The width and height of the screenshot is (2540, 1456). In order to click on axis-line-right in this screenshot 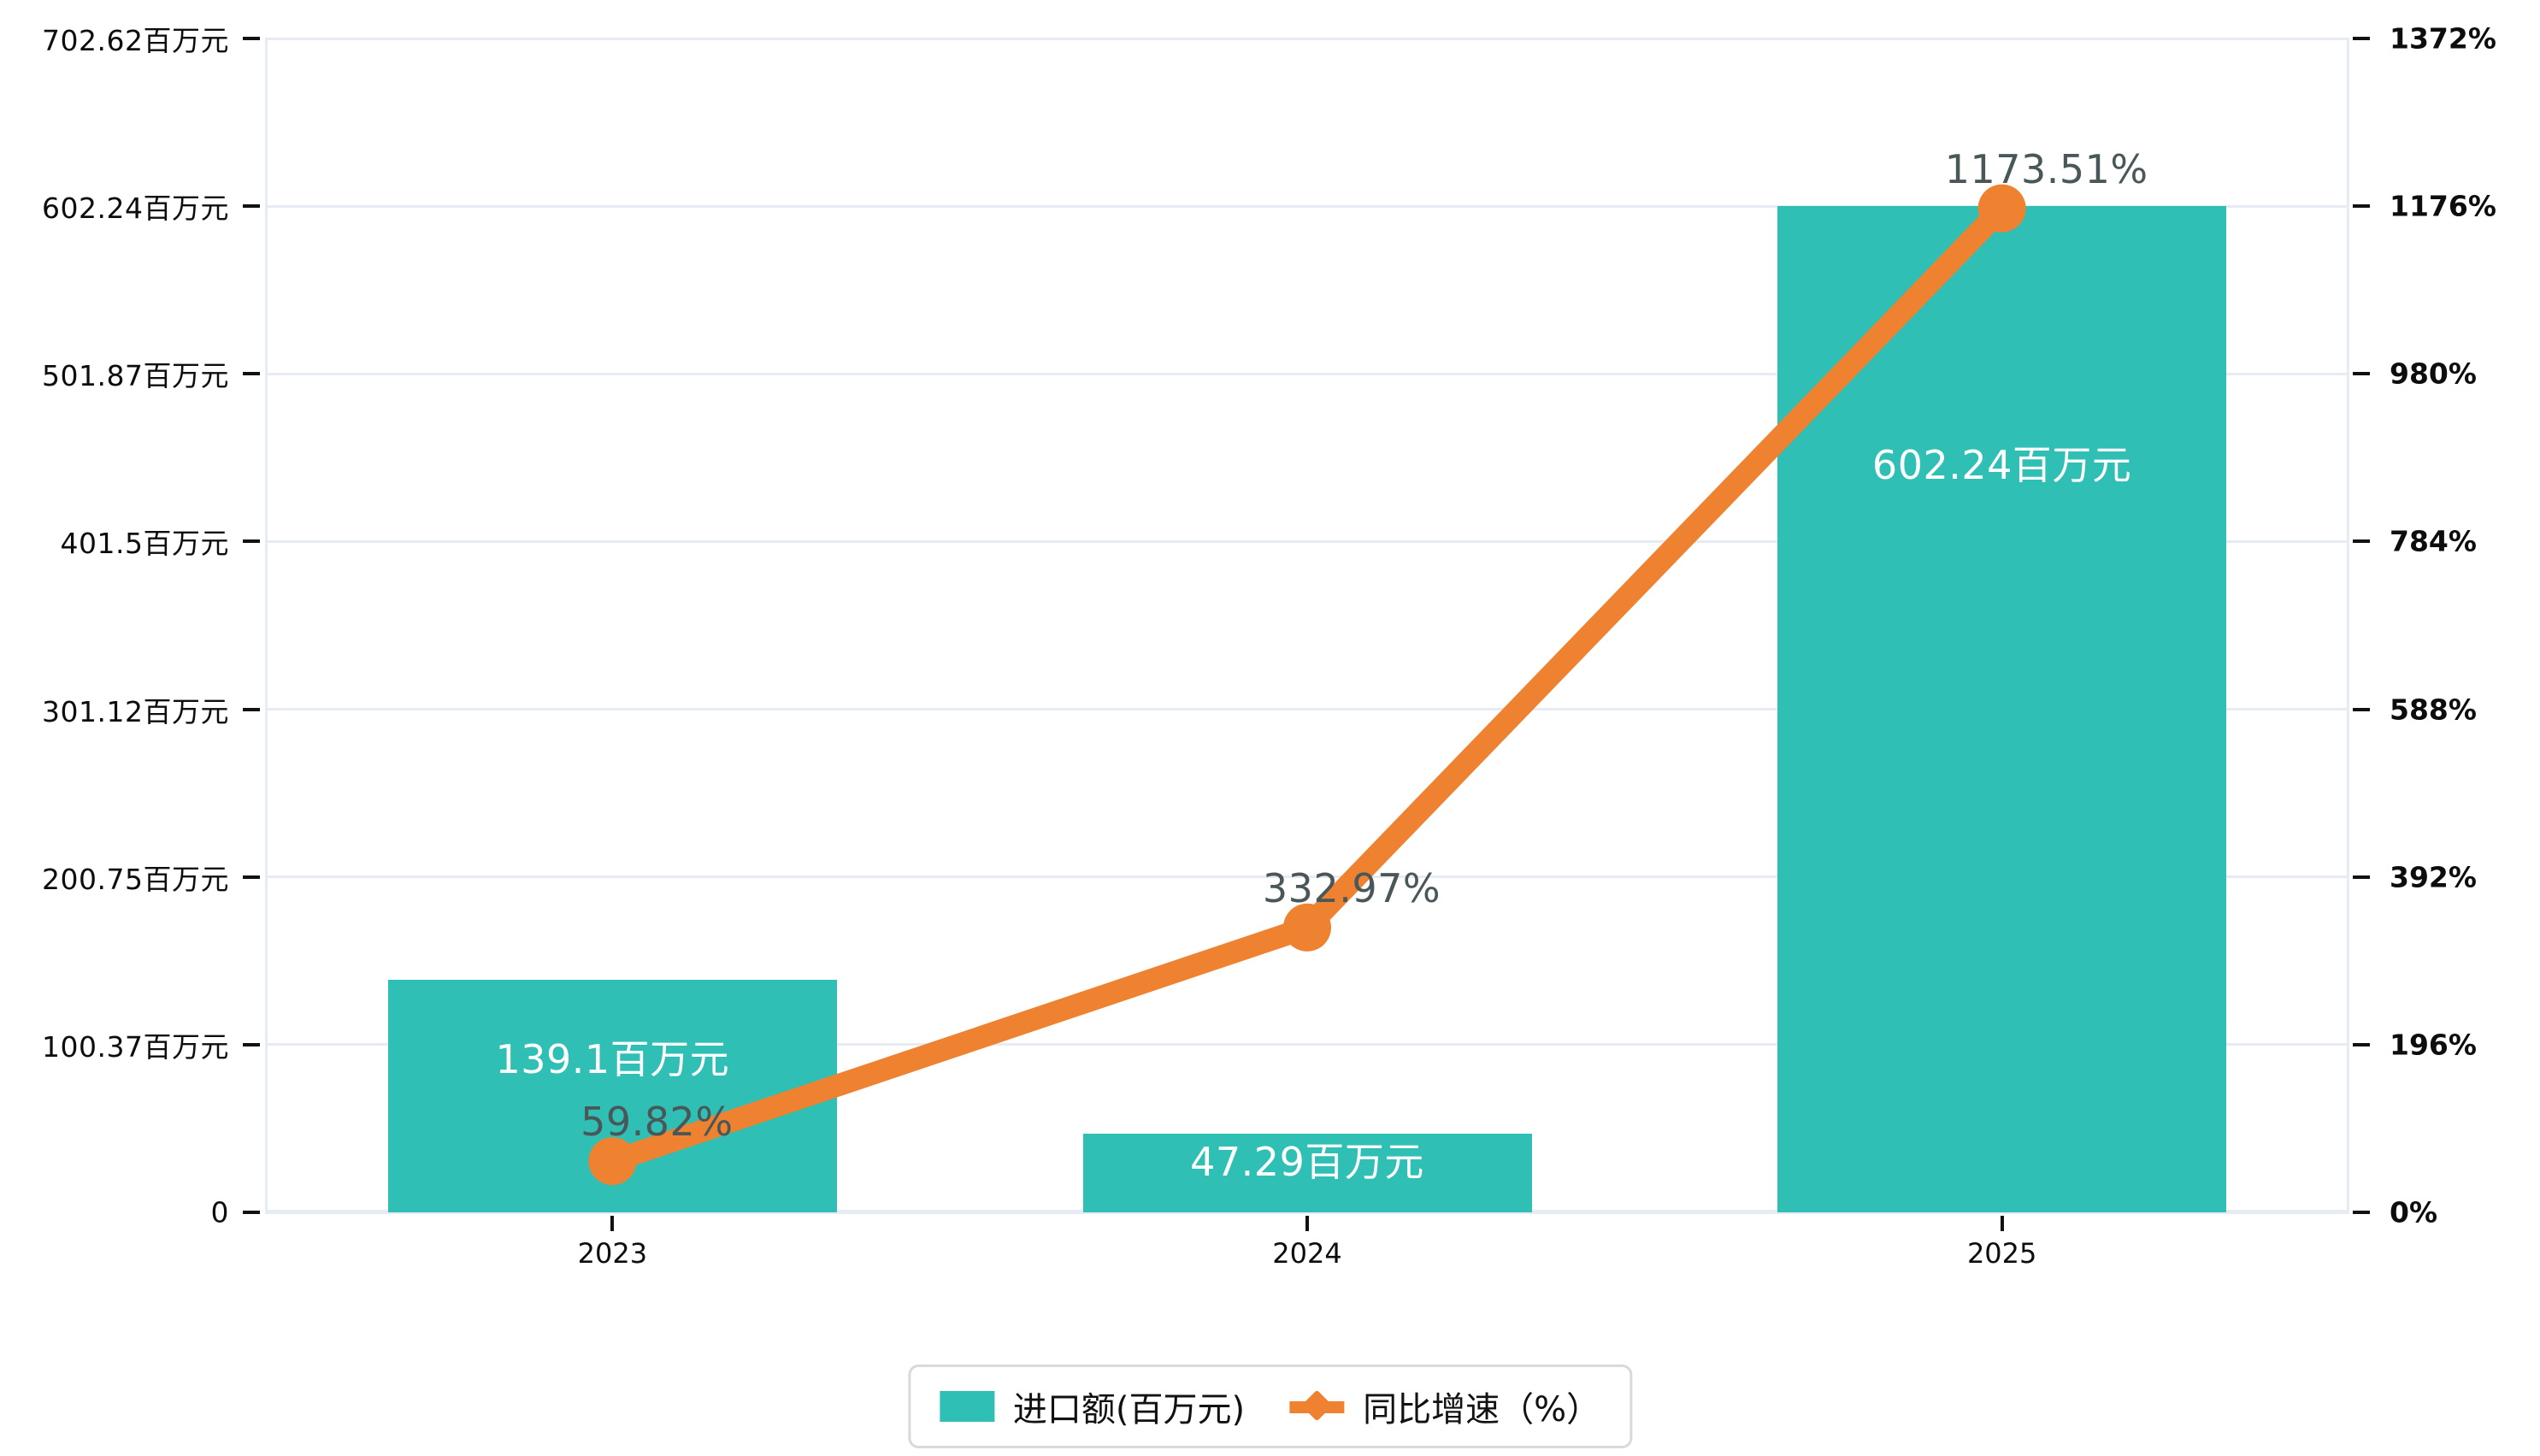, I will do `click(2348, 625)`.